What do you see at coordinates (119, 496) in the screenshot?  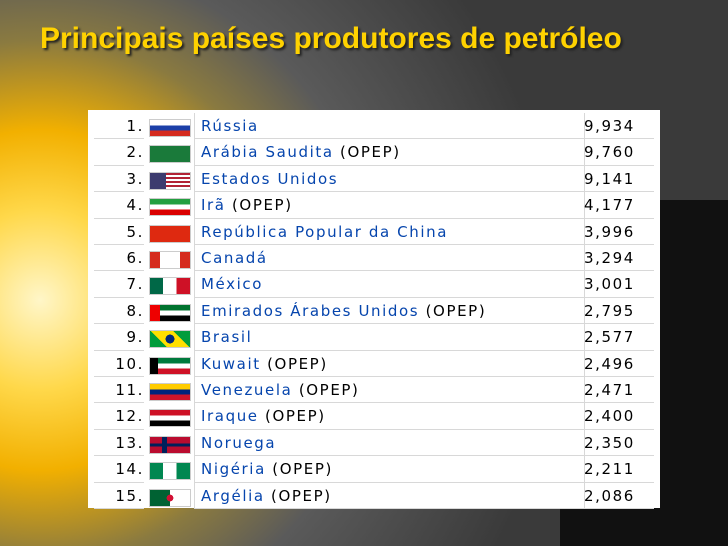 I see `rank: 15.` at bounding box center [119, 496].